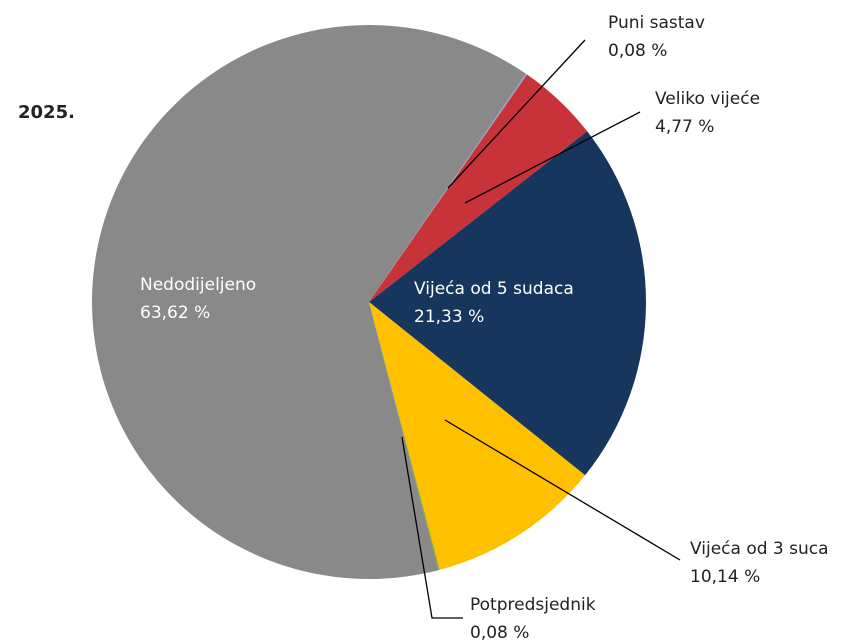  Describe the element at coordinates (175, 313) in the screenshot. I see `slice-value-label: 63,62 %` at that location.